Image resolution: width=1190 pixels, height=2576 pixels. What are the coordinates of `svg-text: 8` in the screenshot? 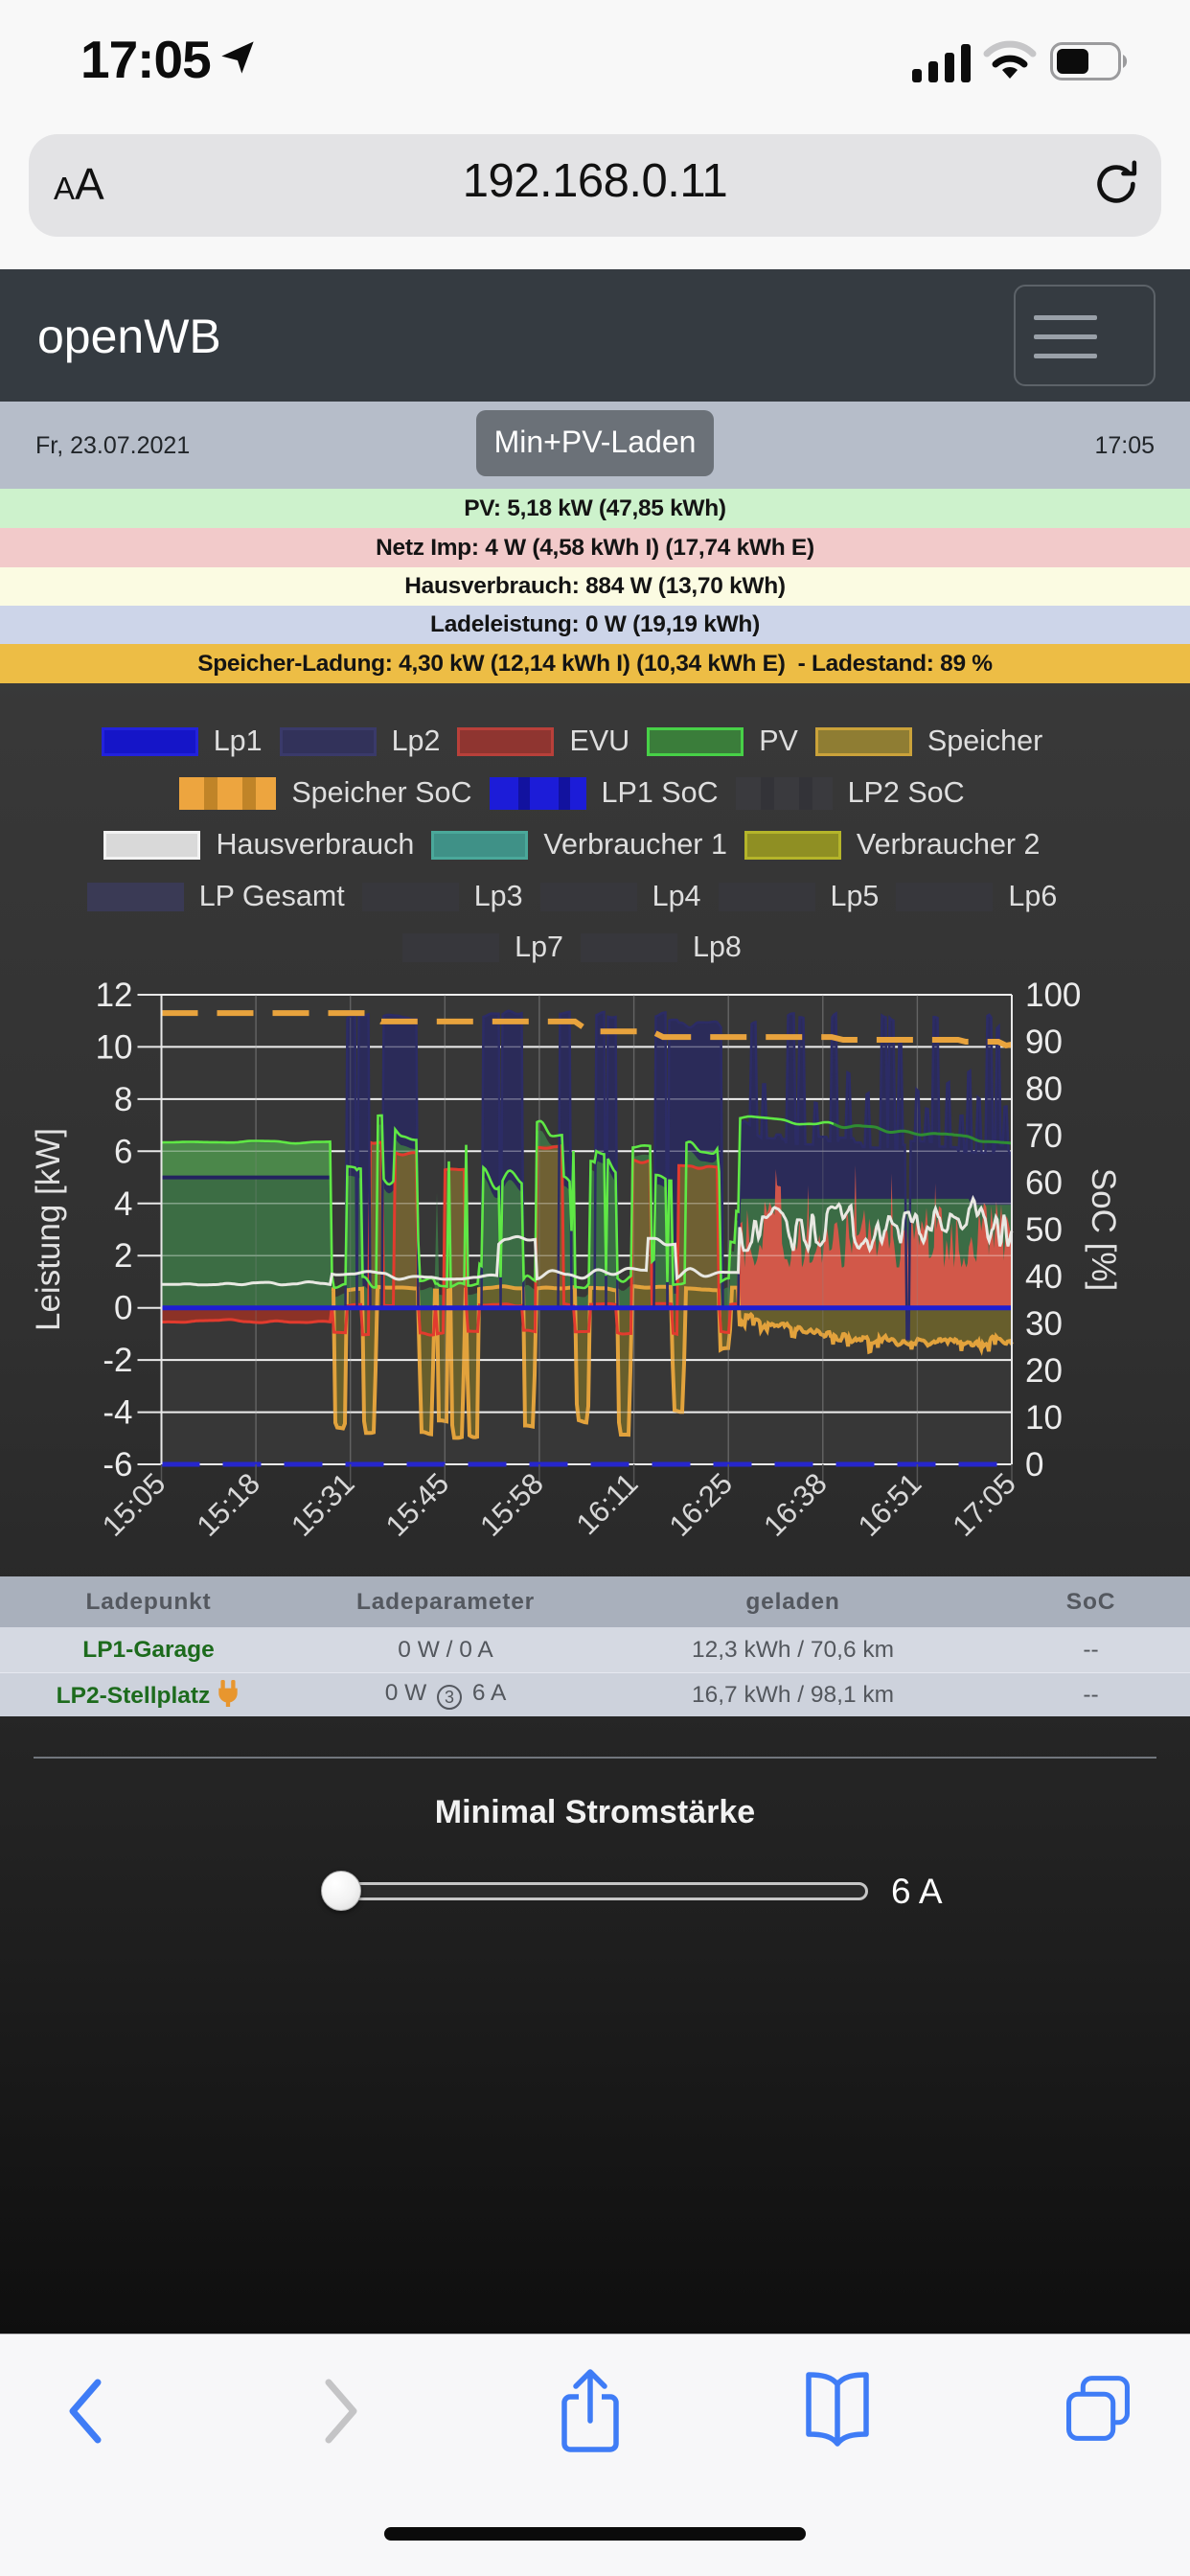 It's located at (123, 1099).